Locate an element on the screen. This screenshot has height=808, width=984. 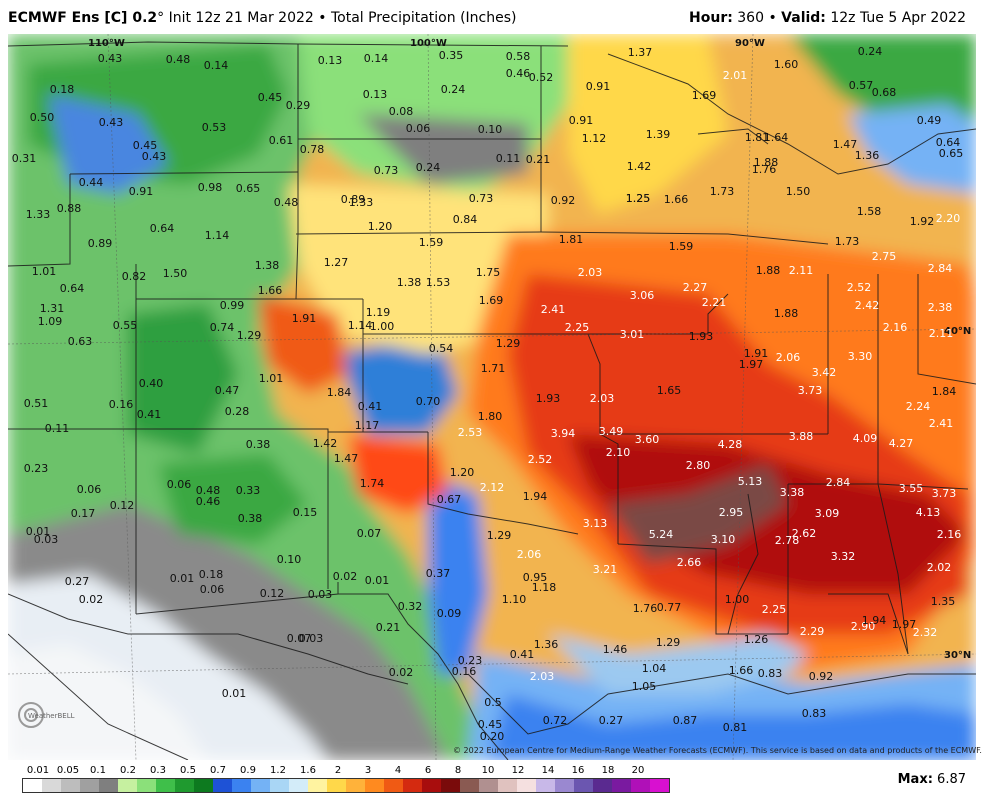
precip-value-29: 0.61 is located at coordinates (281, 140).